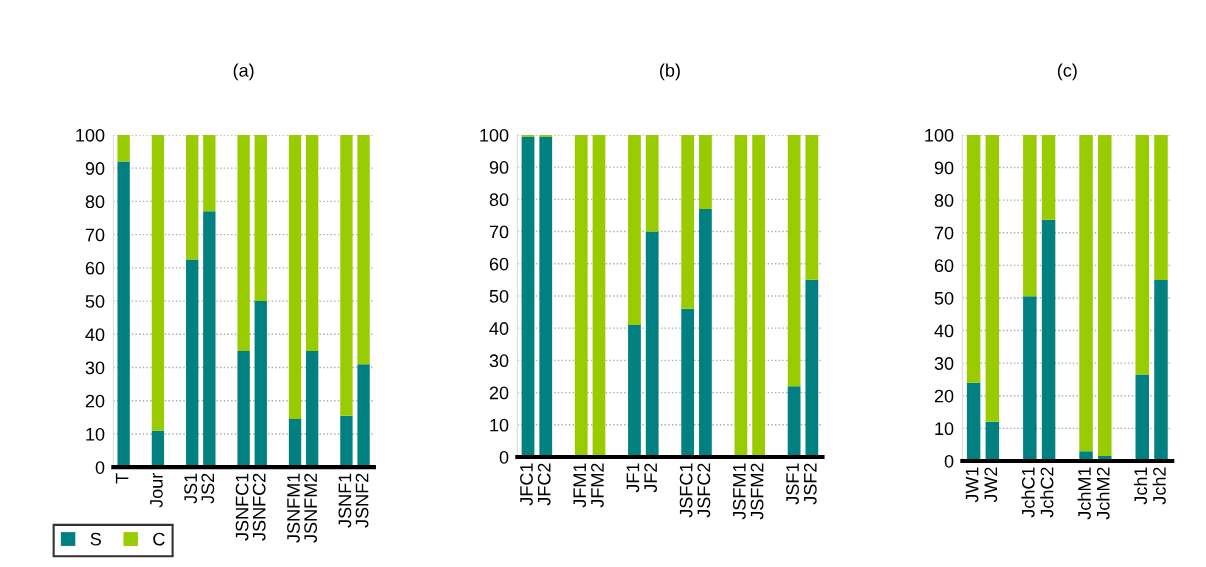 This screenshot has width=1206, height=567. I want to click on x-tick-label: JchC2, so click(1047, 492).